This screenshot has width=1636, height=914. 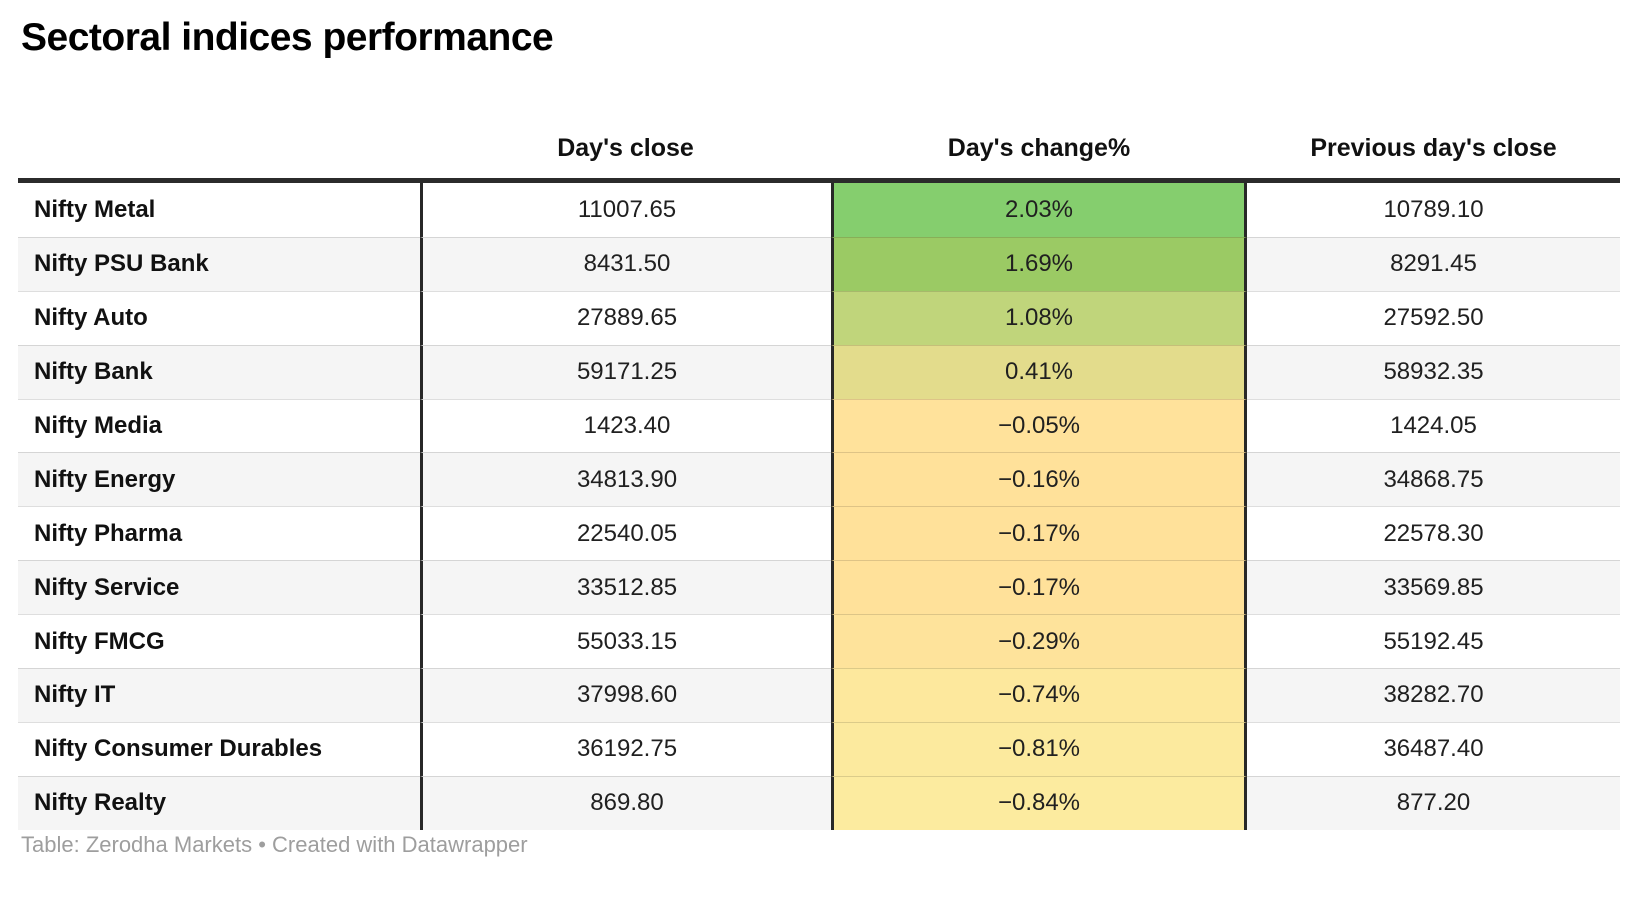 I want to click on row-label: Nifty Consumer Durables, so click(x=219, y=748).